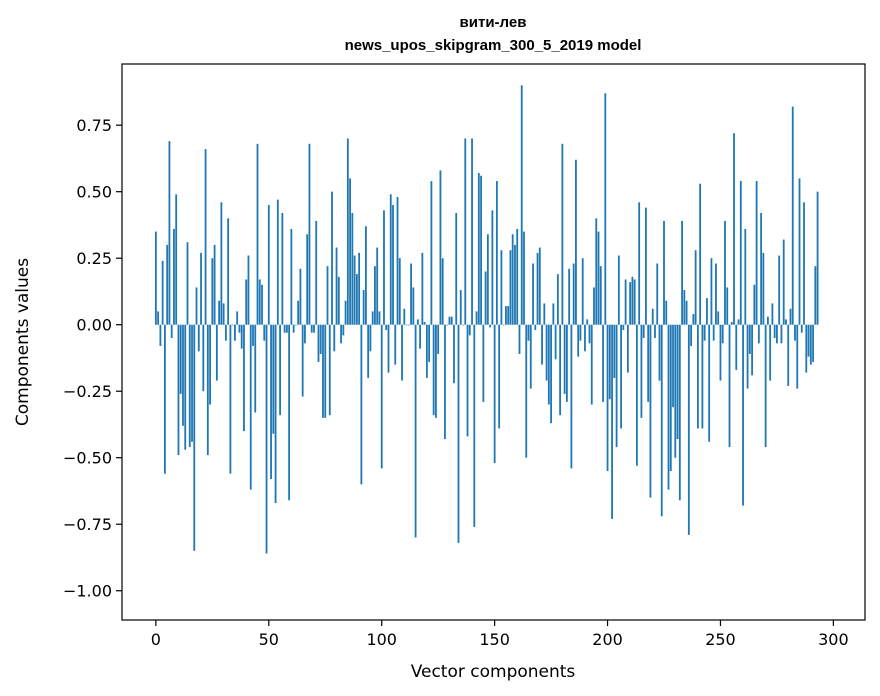 This screenshot has height=696, width=880. What do you see at coordinates (156, 639) in the screenshot?
I see `x-tick-label: 0` at bounding box center [156, 639].